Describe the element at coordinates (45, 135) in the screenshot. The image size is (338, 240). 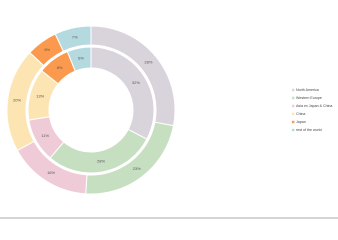
I see `value-label: 11%` at that location.